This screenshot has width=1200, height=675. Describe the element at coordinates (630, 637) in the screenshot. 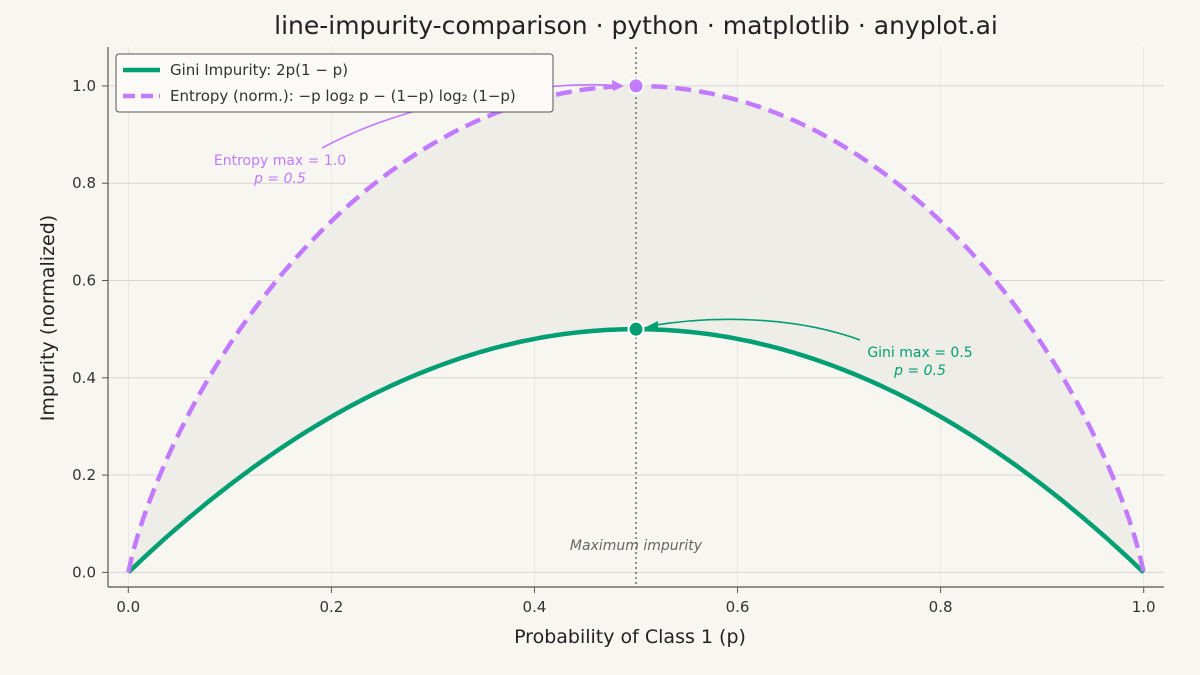

I see `x-axis-label: Probability of Class 1 (p)` at that location.